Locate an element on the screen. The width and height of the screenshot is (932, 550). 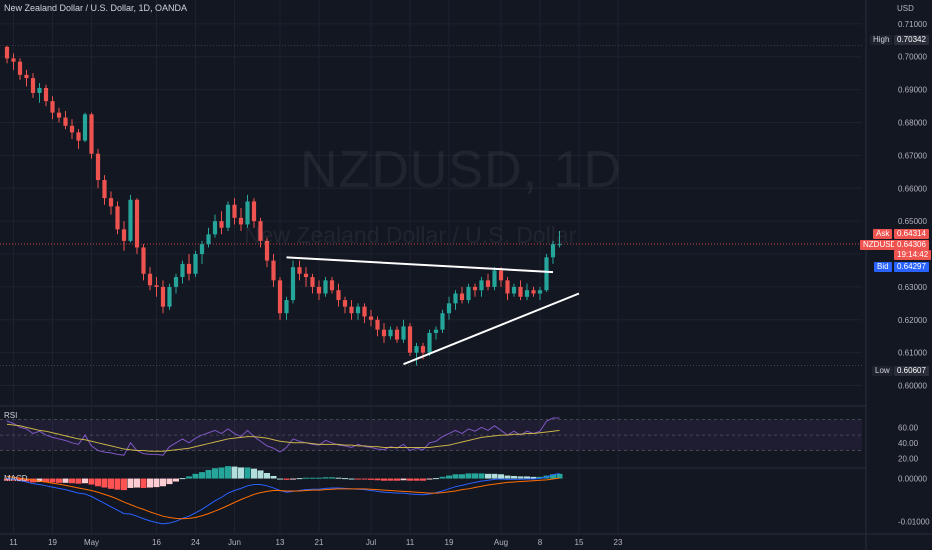
time-axis: 11 19 May 16 24 Jun 13 21 Jul 11 19 Aug 8 15 23 is located at coordinates (316, 542).